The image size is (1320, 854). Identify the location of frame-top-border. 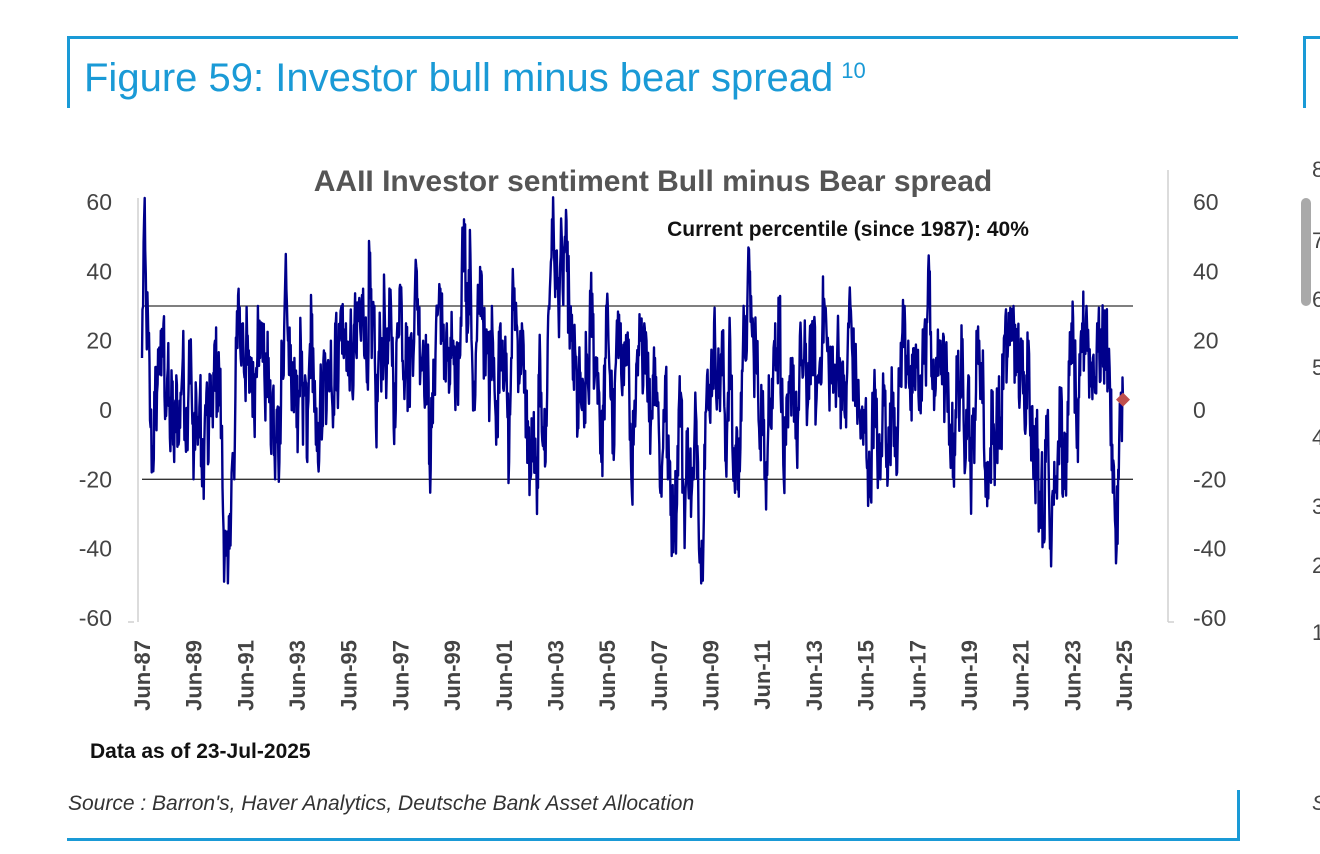
(652, 37).